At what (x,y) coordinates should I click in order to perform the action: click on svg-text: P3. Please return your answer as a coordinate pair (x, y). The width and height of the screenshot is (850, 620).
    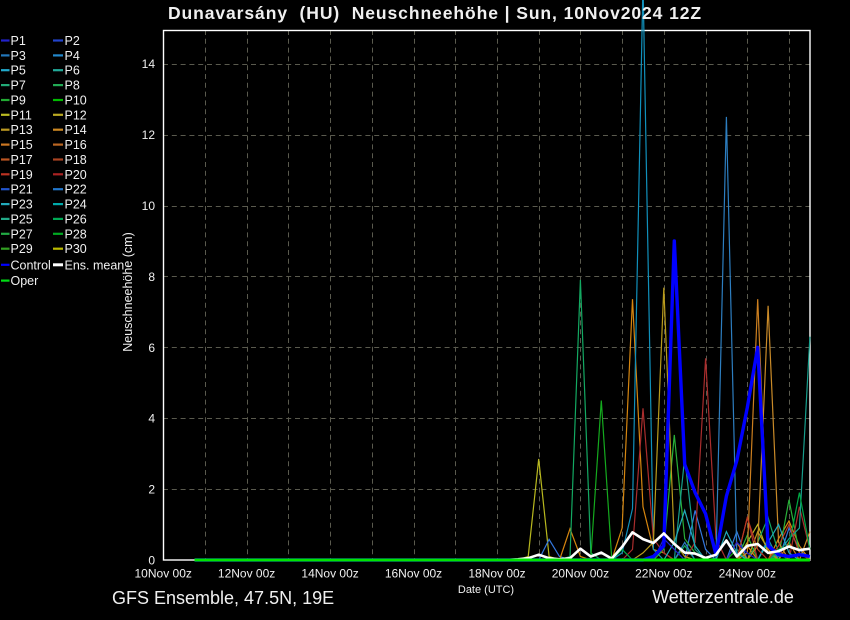
    Looking at the image, I should click on (18, 56).